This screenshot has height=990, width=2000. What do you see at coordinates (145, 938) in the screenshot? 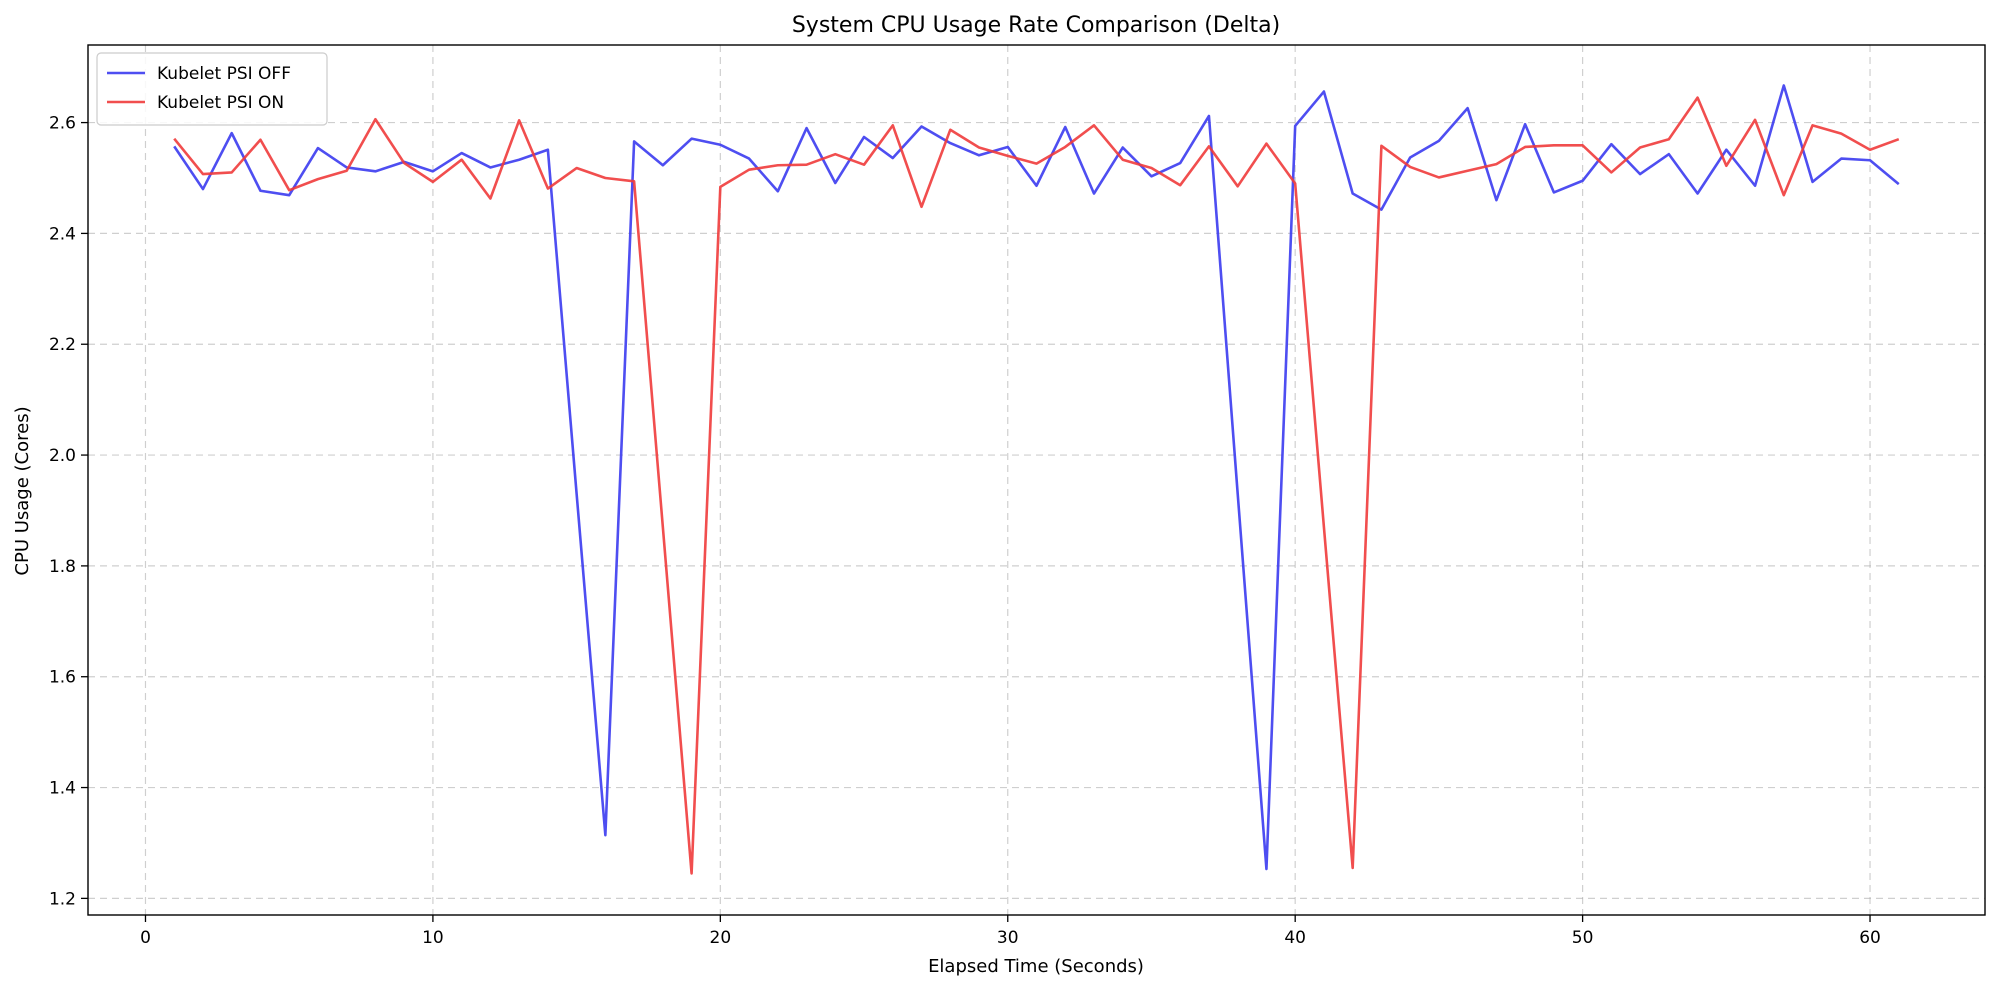
I see `x-tick-label: 0` at bounding box center [145, 938].